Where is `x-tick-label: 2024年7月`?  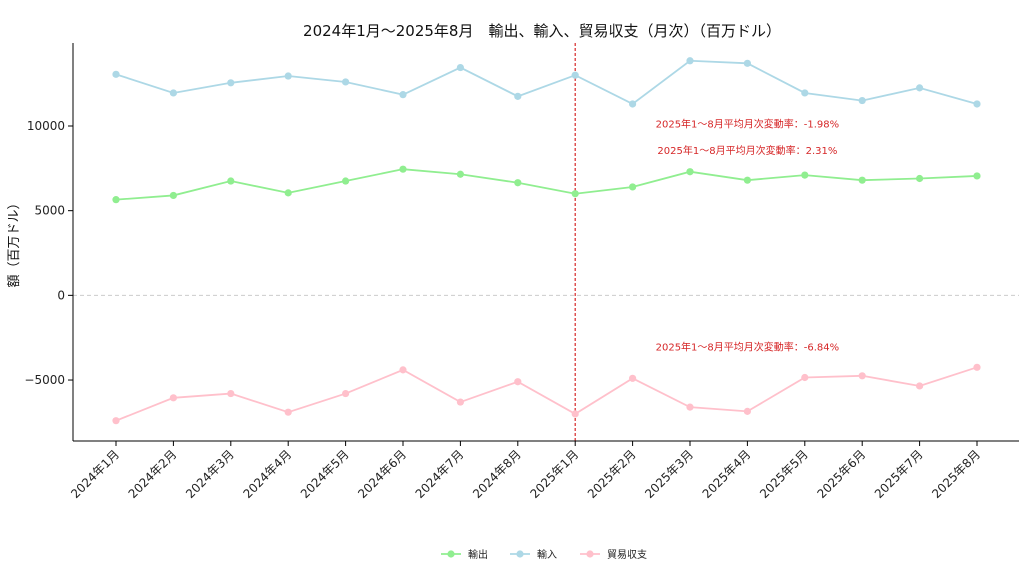
x-tick-label: 2024年7月 is located at coordinates (440, 474).